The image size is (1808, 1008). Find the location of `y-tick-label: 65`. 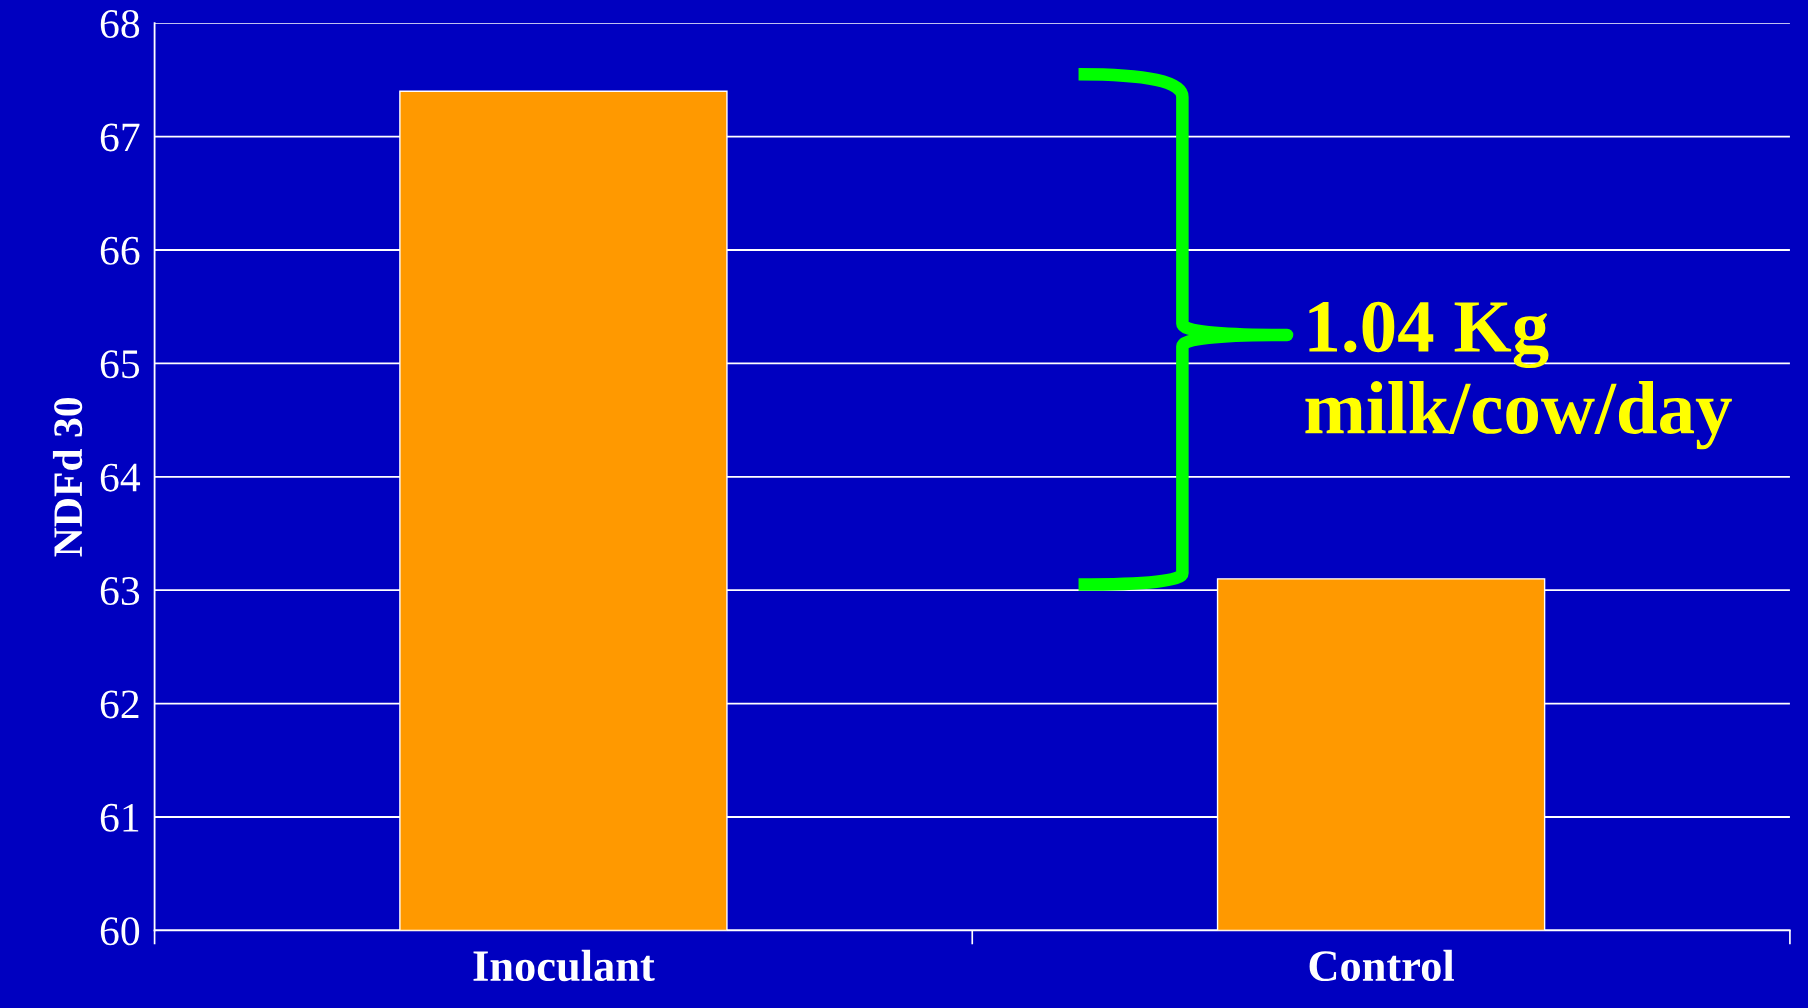

y-tick-label: 65 is located at coordinates (120, 364).